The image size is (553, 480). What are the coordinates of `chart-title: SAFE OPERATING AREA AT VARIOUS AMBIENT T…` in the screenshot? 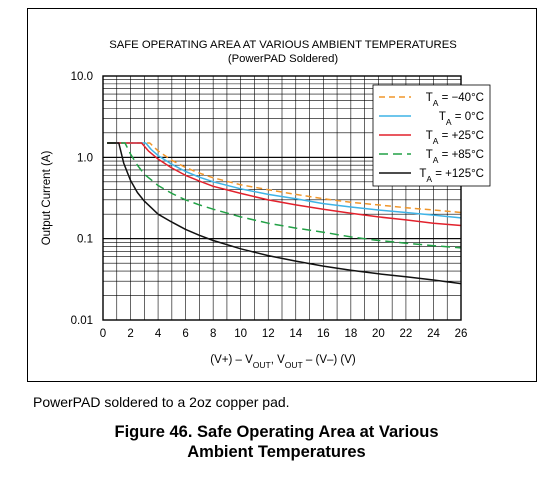 It's located at (283, 45).